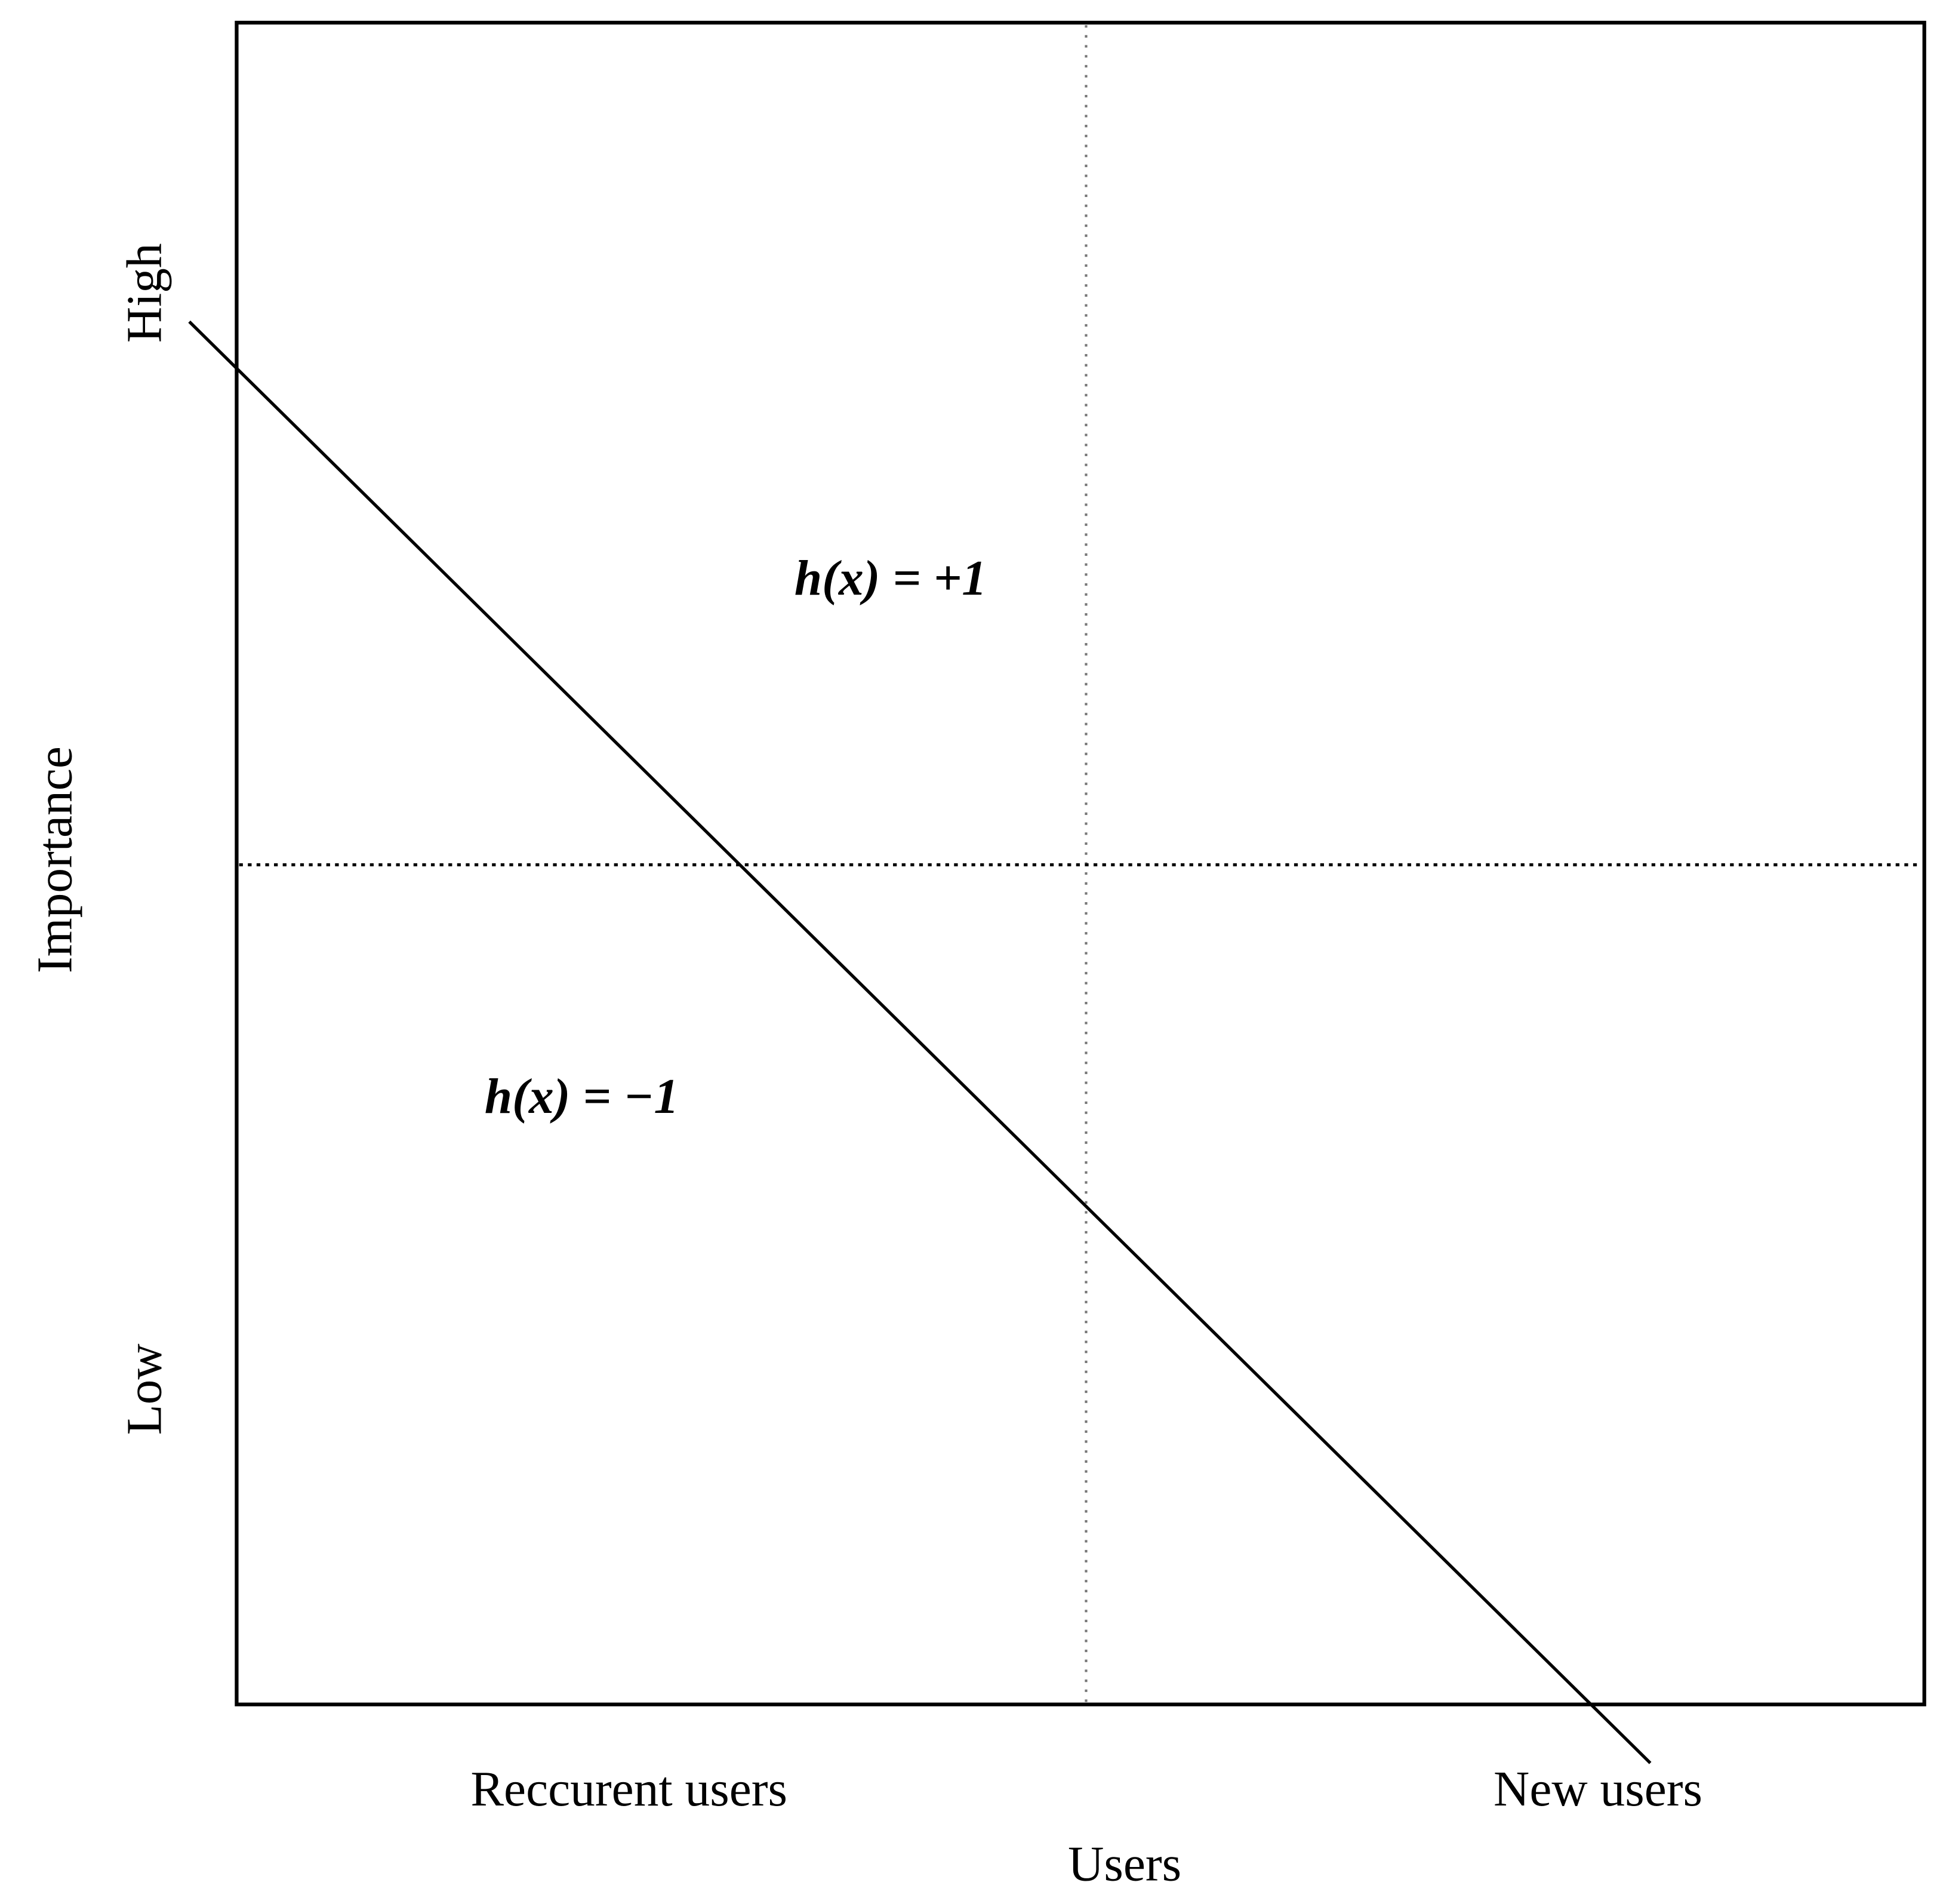 The height and width of the screenshot is (1904, 1943). What do you see at coordinates (891, 578) in the screenshot?
I see `region-label: h(x) = +1` at bounding box center [891, 578].